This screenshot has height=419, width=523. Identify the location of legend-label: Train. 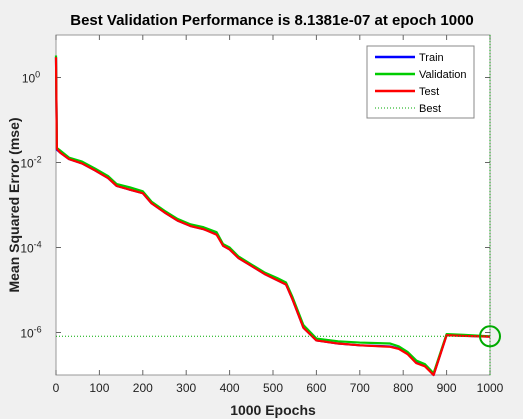
(431, 58).